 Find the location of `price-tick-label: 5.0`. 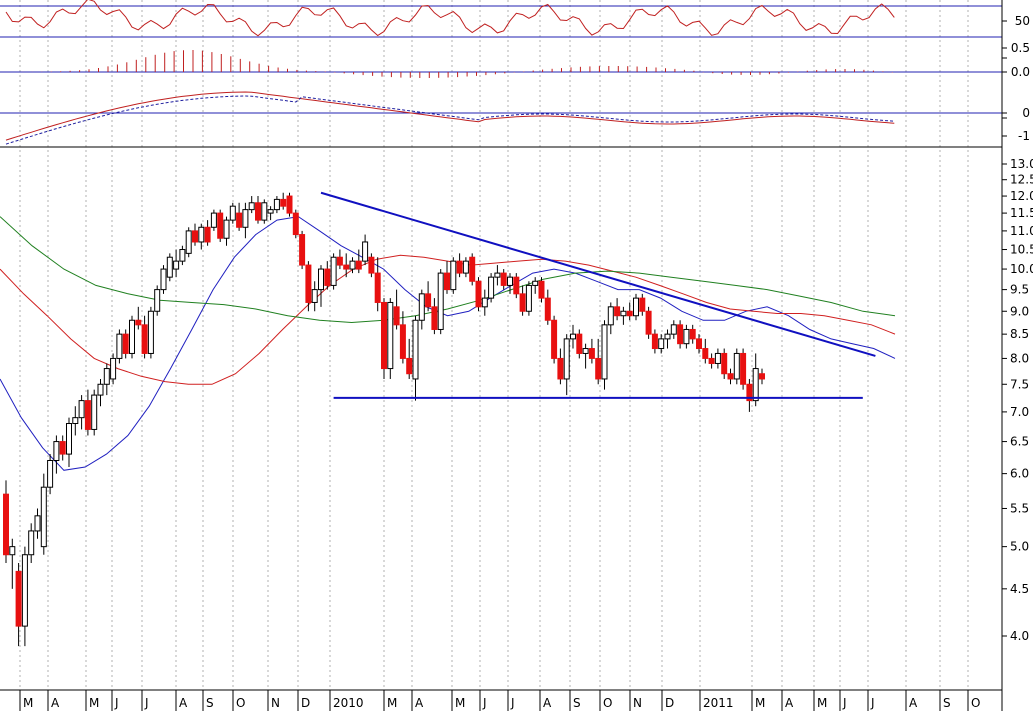

price-tick-label: 5.0 is located at coordinates (1019, 547).